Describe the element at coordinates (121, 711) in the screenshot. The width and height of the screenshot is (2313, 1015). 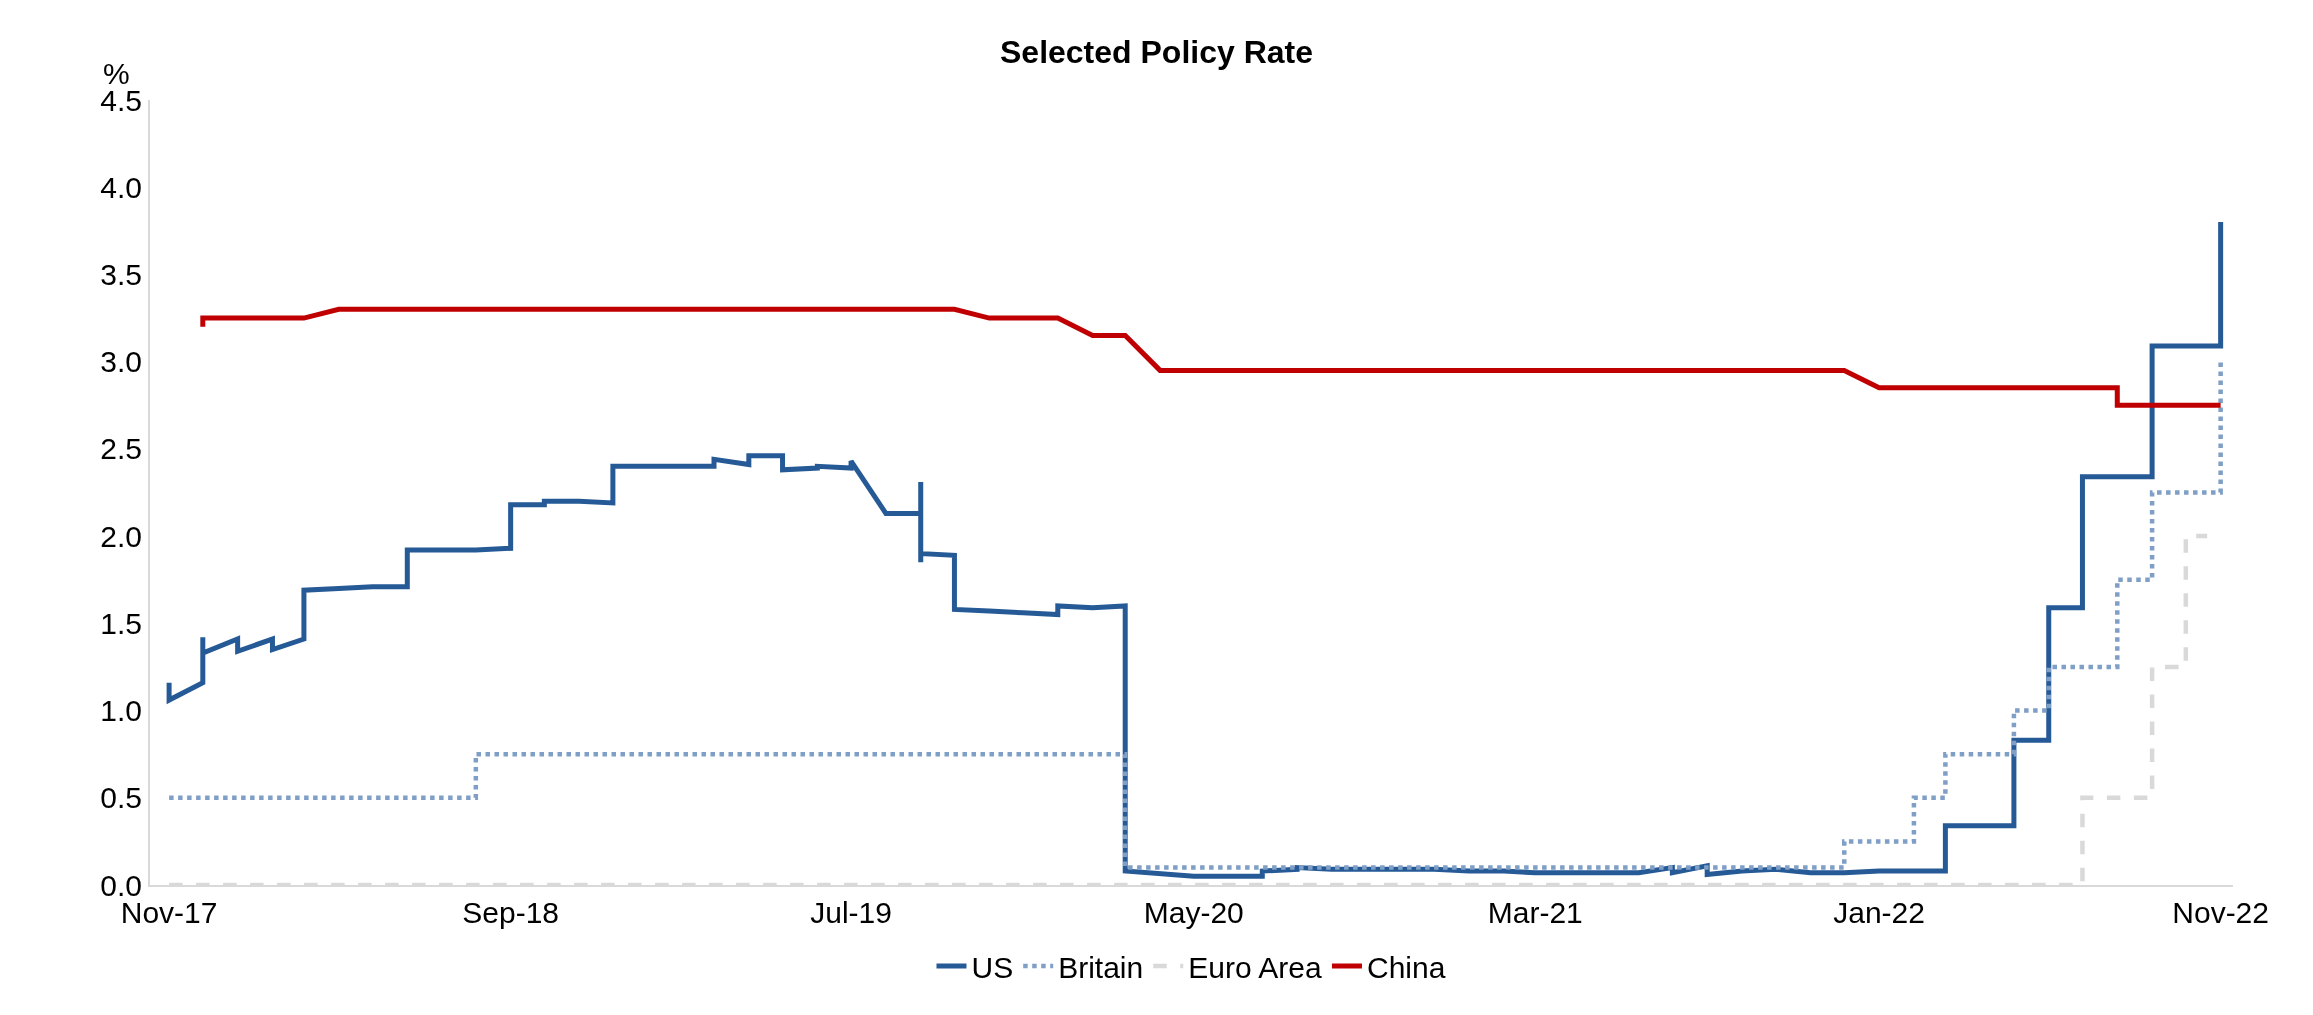
I see `y-tick-label: 1.0` at that location.